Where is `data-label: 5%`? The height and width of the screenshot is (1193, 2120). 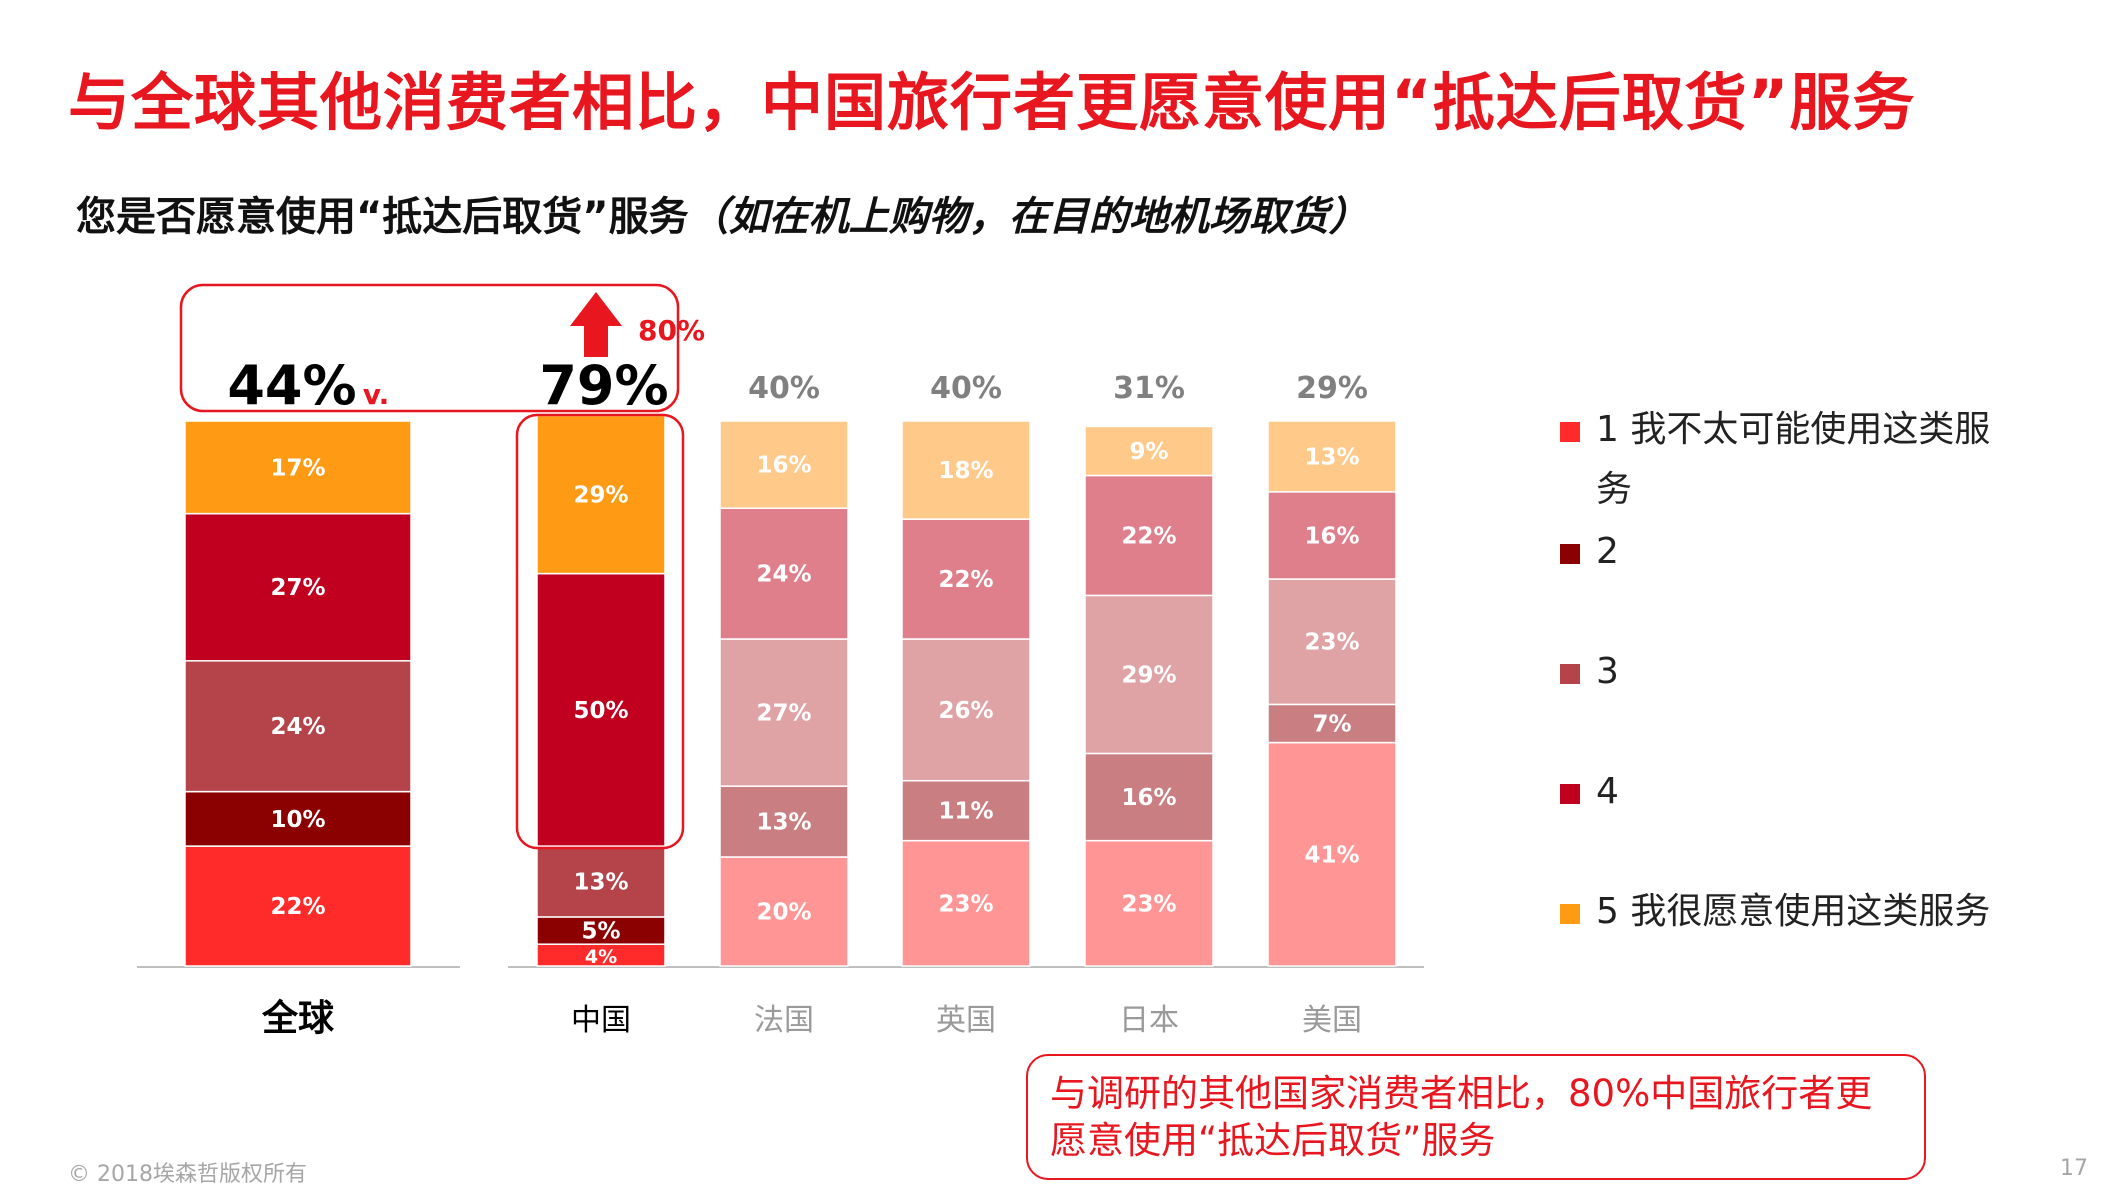 data-label: 5% is located at coordinates (600, 932).